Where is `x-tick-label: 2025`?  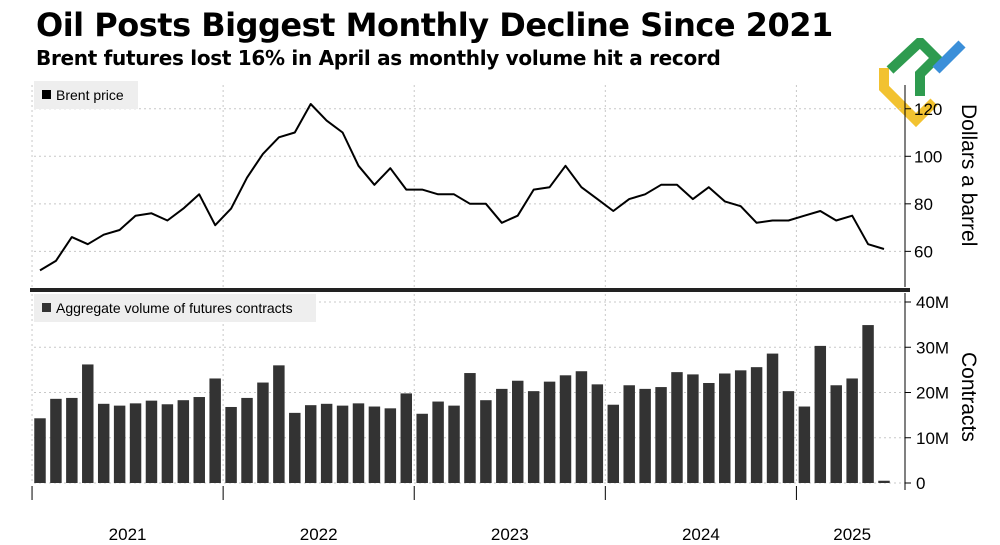
x-tick-label: 2025 is located at coordinates (852, 534).